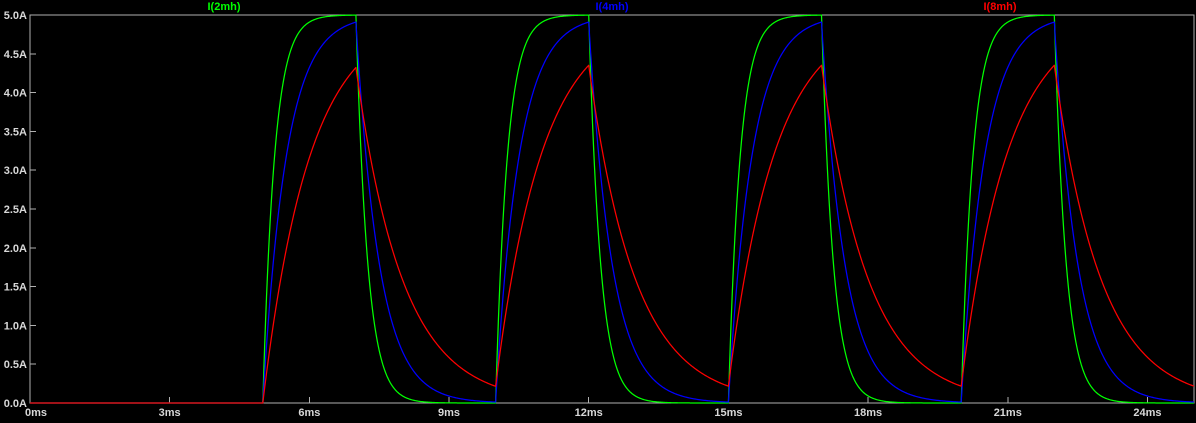 The width and height of the screenshot is (1196, 423). Describe the element at coordinates (15, 249) in the screenshot. I see `y-tick-label: 2.0A` at that location.